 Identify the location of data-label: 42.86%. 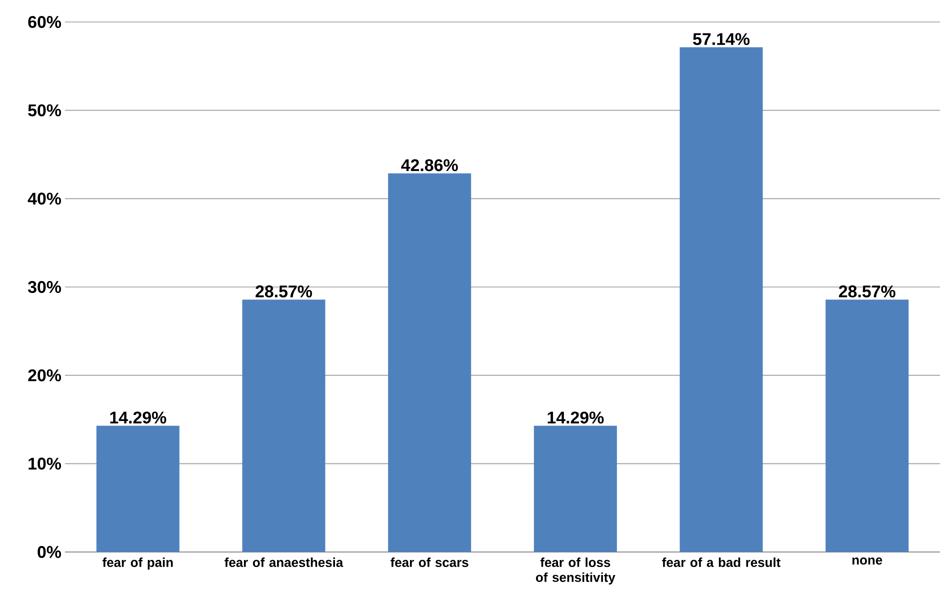
(429, 165).